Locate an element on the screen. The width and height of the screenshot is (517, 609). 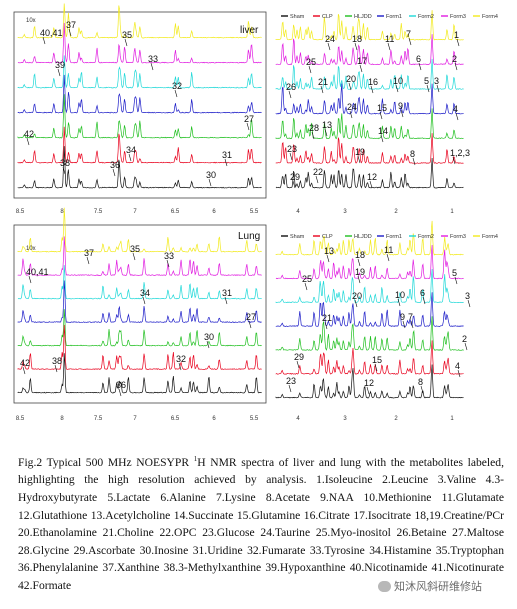
caption-superscript: 1 is located at coordinates (195, 459).